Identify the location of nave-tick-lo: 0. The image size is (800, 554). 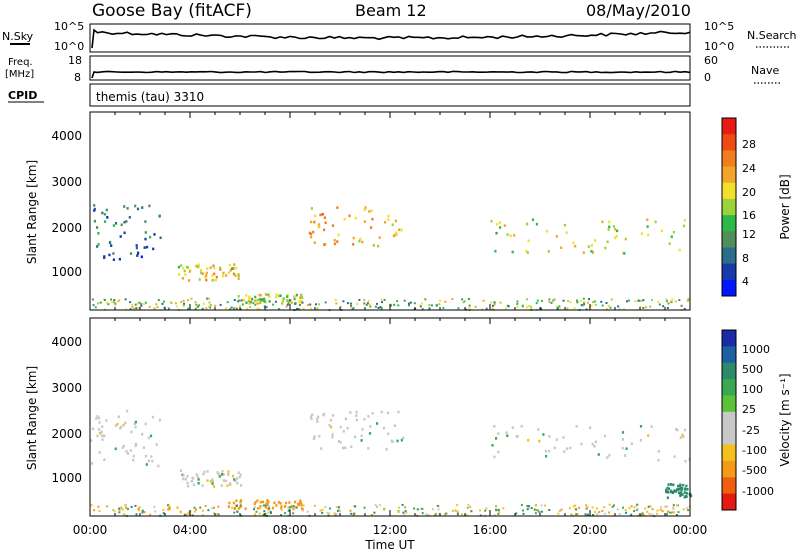
(707, 77).